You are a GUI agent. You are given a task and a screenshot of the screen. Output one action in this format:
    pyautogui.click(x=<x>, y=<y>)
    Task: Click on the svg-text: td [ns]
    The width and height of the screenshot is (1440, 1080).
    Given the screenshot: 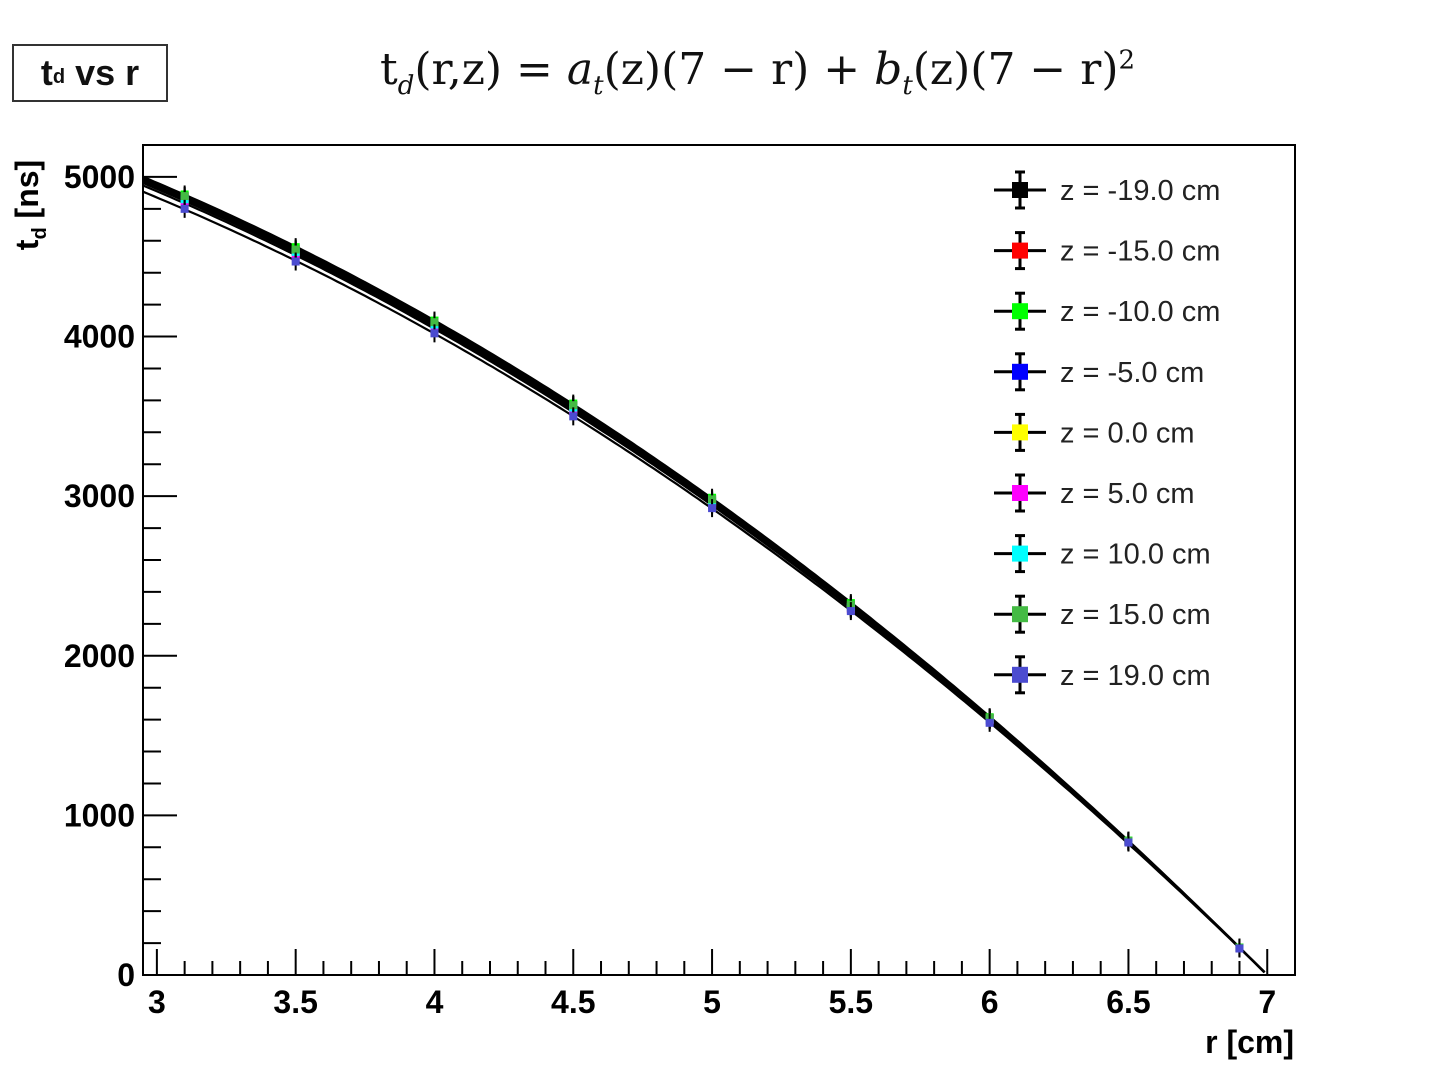 What is the action you would take?
    pyautogui.click(x=30, y=205)
    